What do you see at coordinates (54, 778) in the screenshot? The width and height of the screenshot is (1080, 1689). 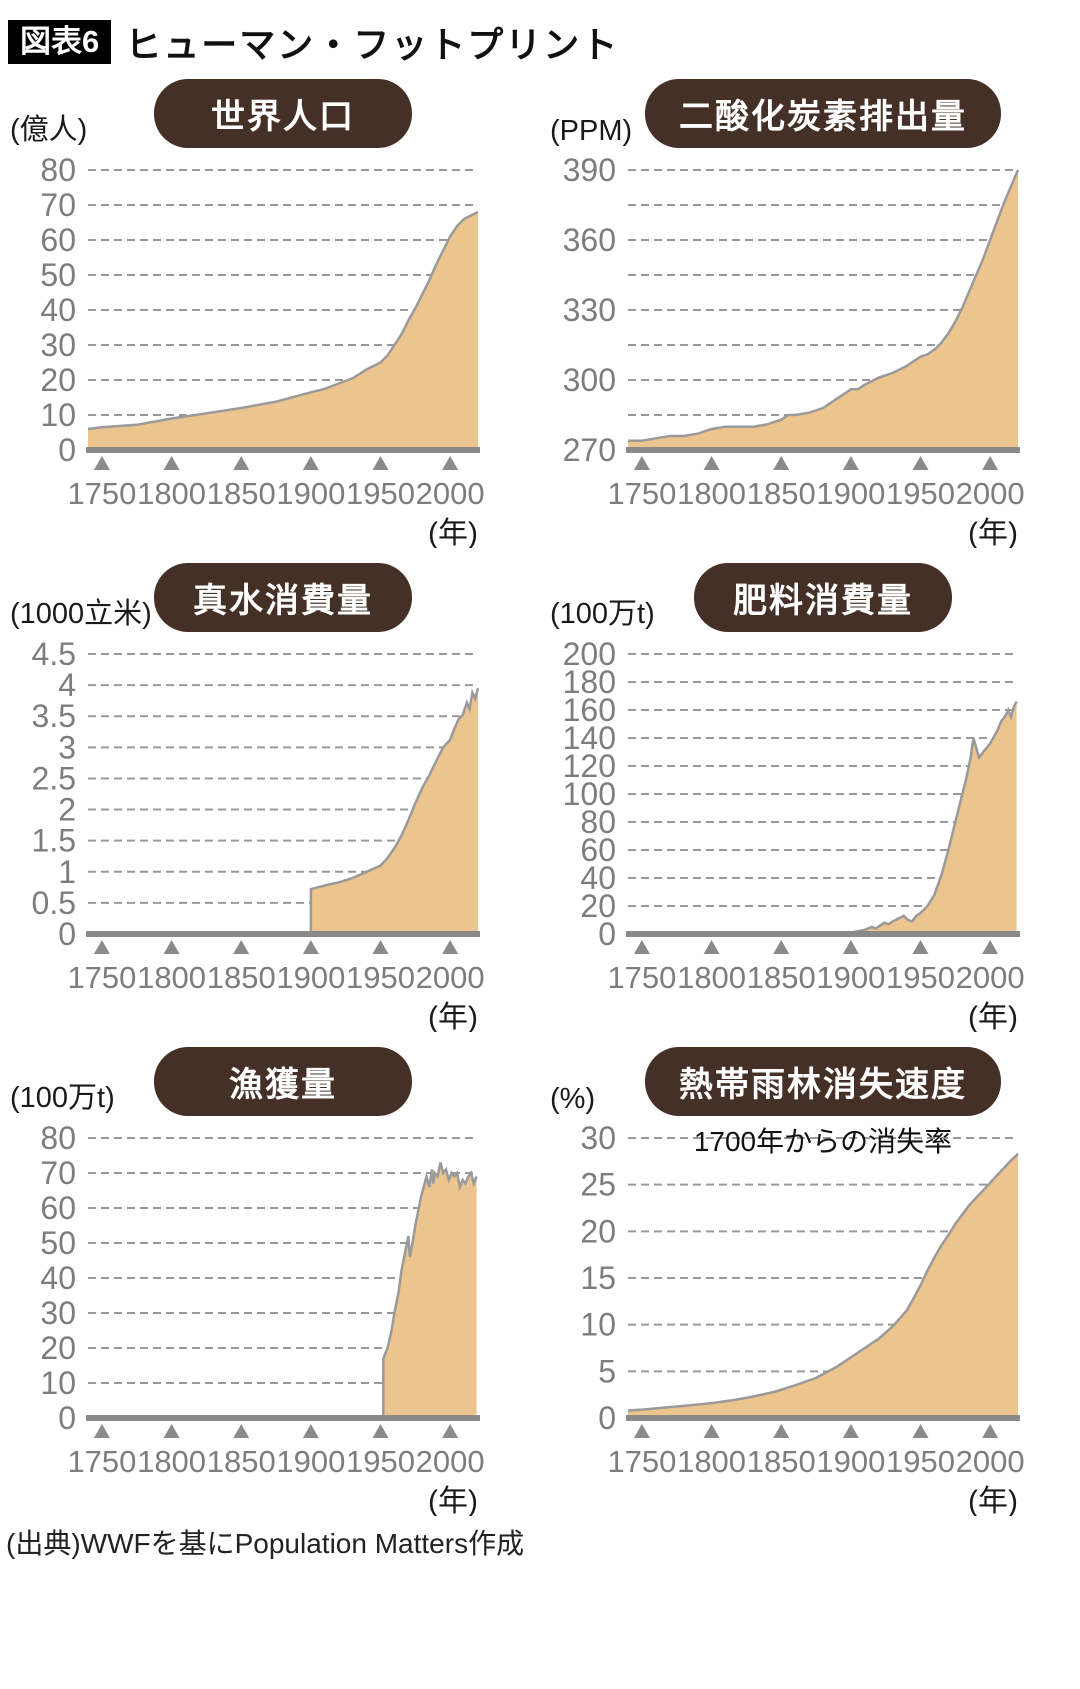 I see `svg-text: 2.5` at bounding box center [54, 778].